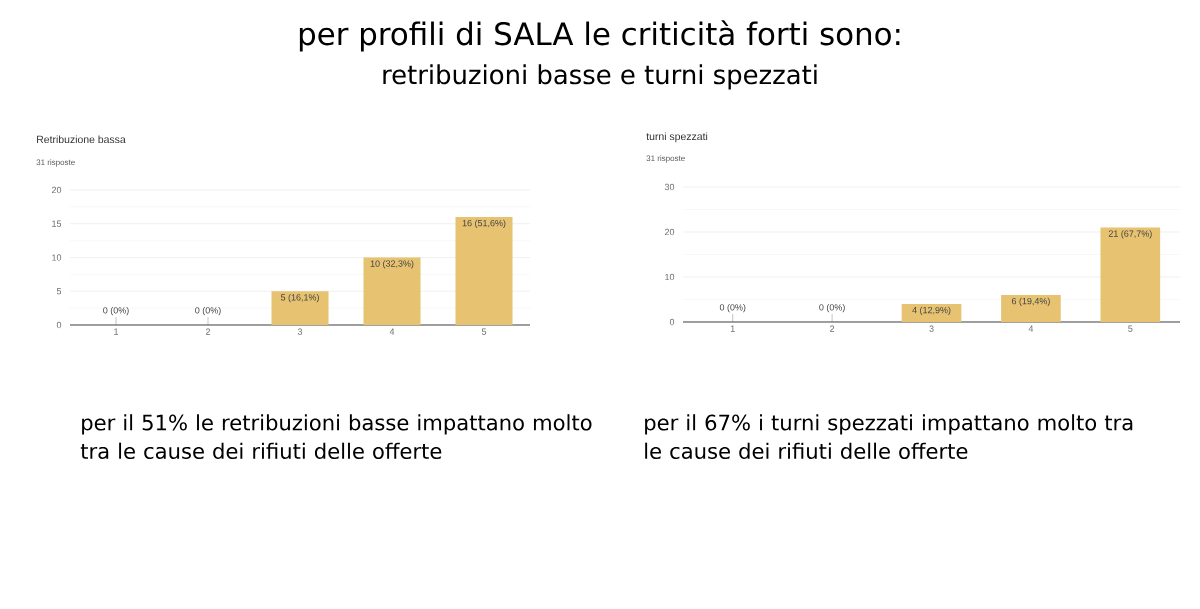 The height and width of the screenshot is (609, 1200). I want to click on y-tick-label: 30, so click(669, 187).